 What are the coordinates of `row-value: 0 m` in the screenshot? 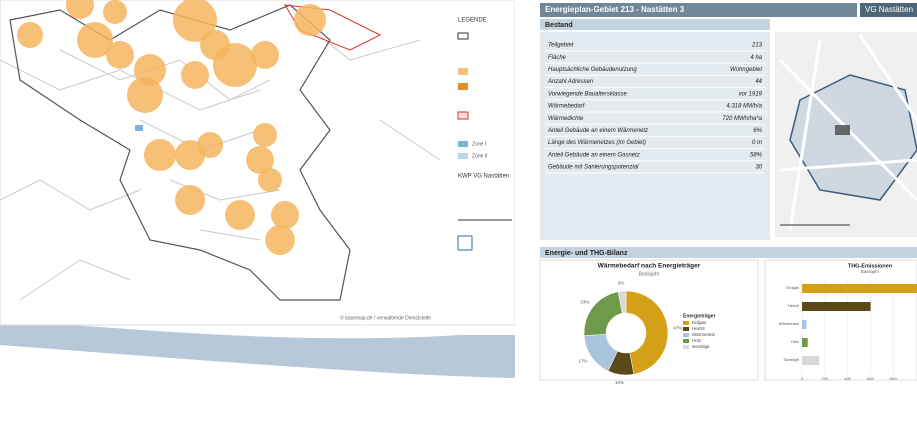 It's located at (757, 143).